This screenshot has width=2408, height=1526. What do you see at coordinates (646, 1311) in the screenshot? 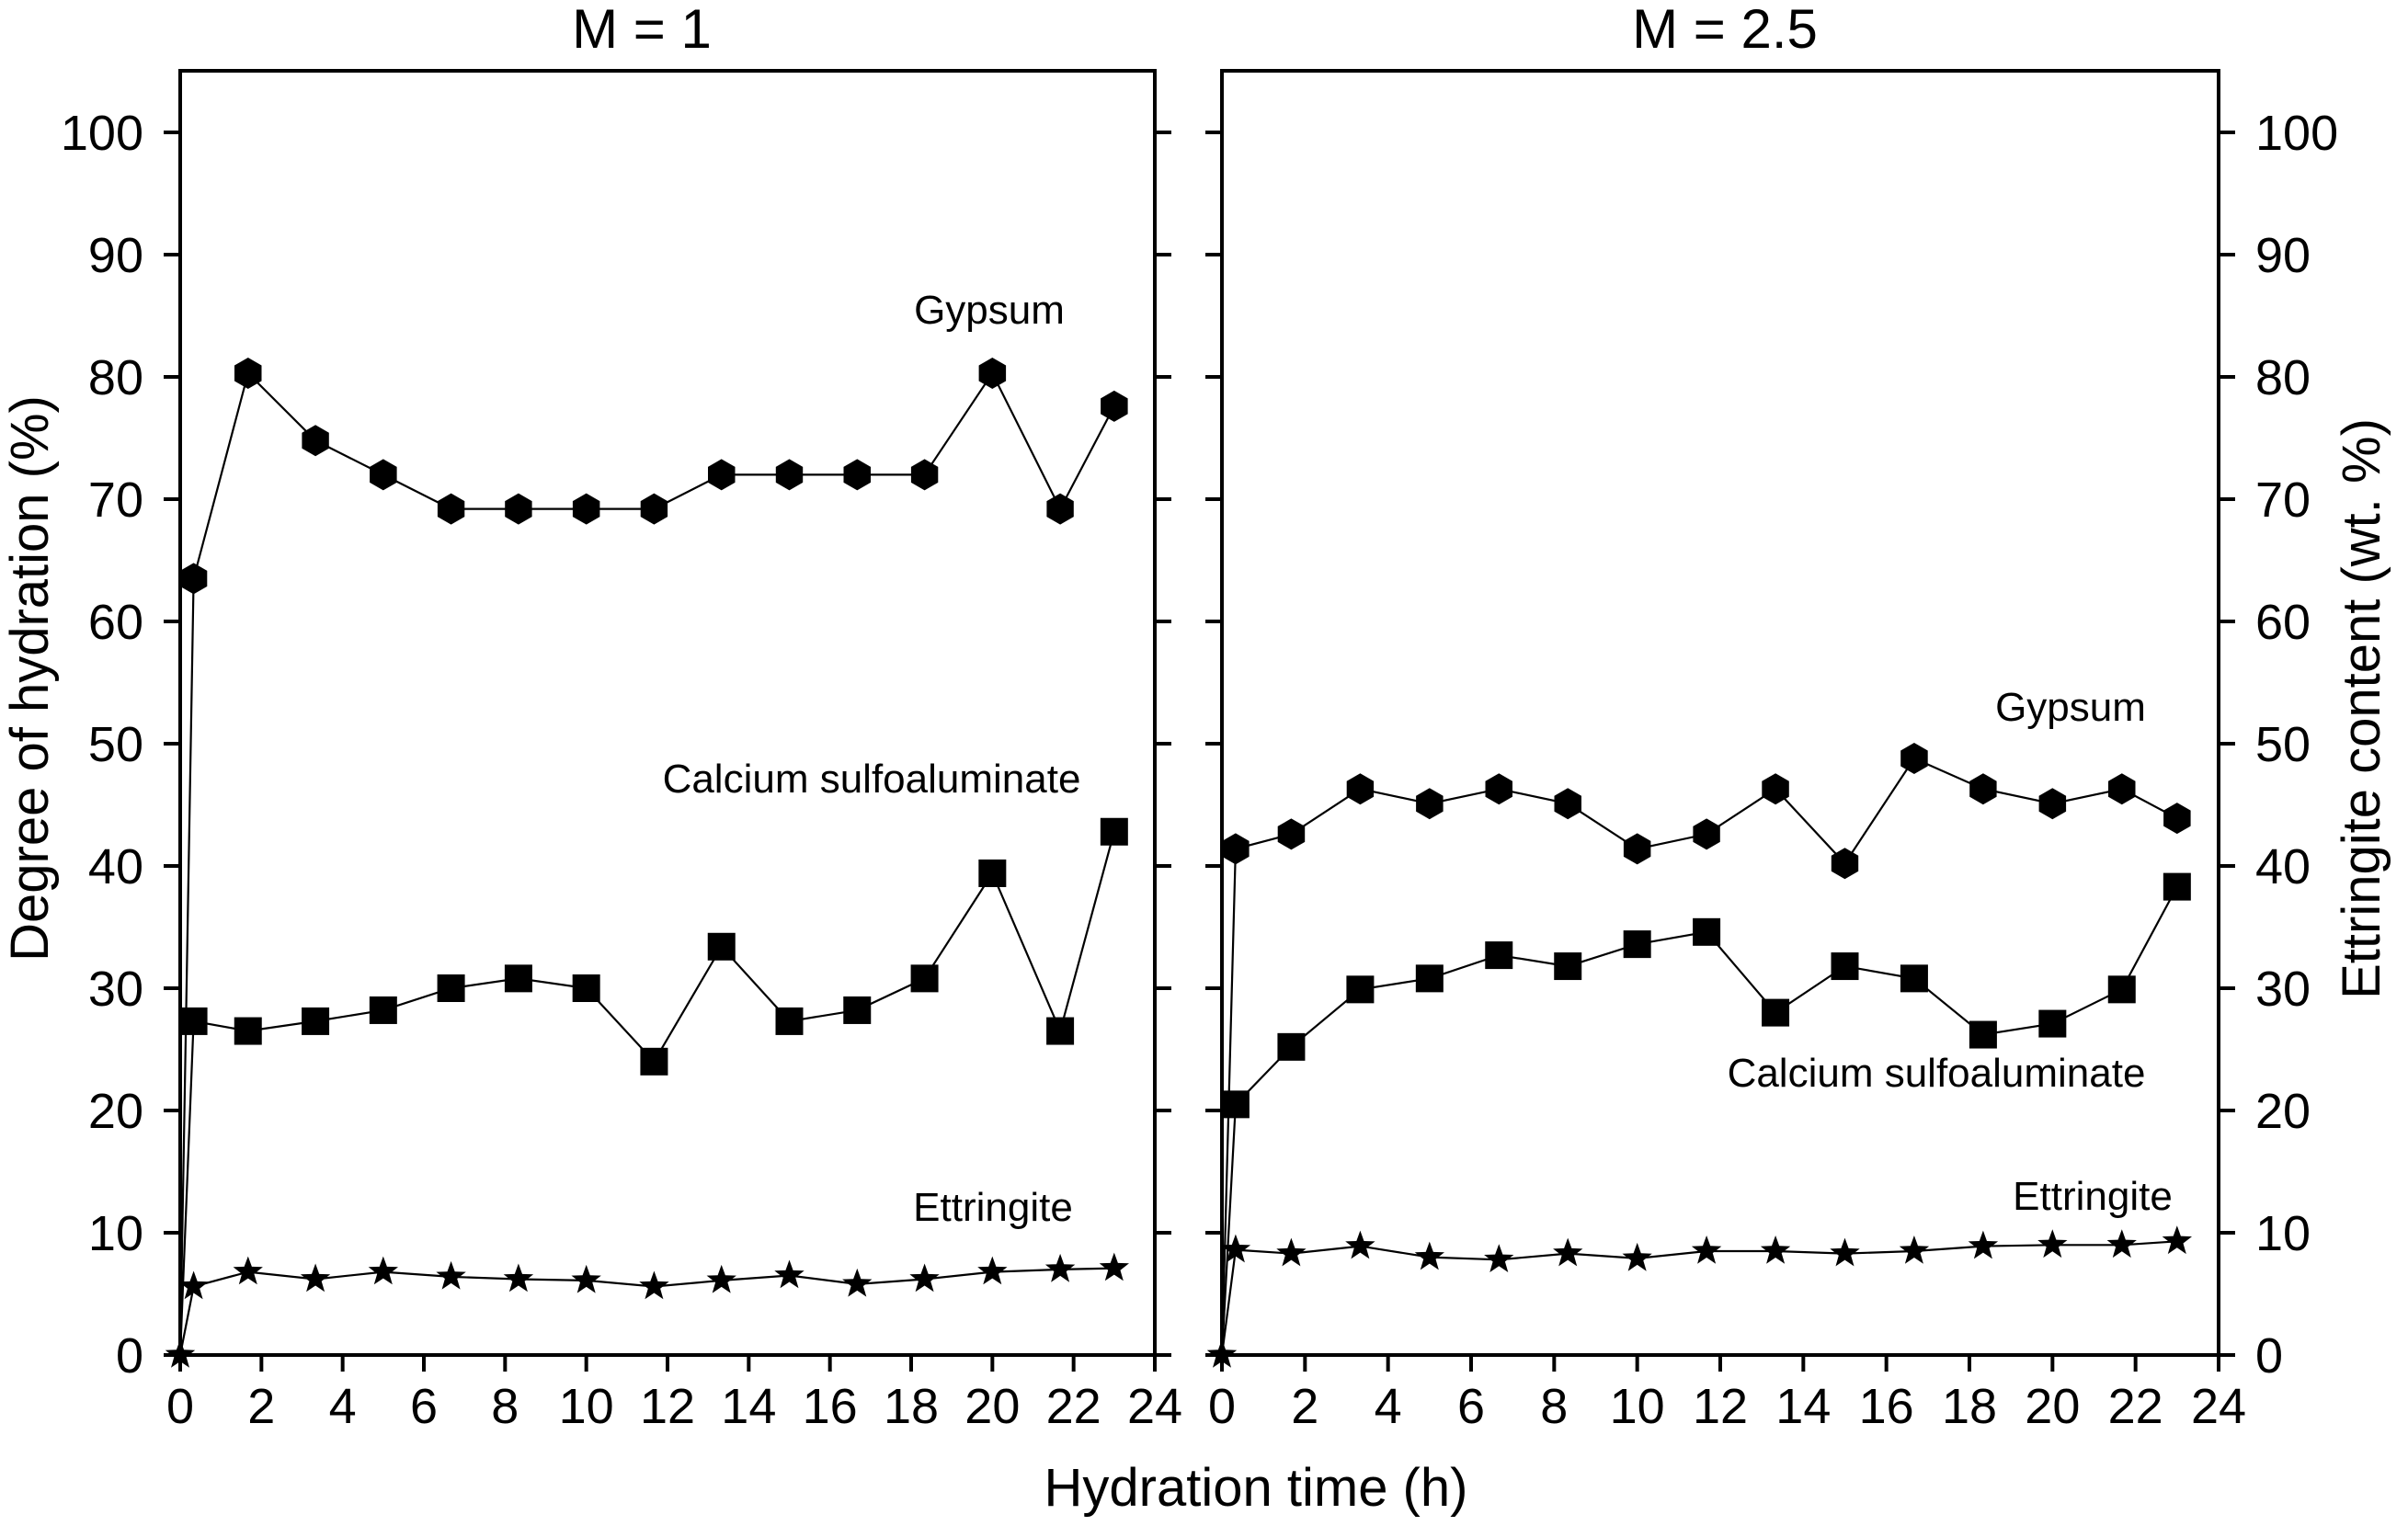
I see `series-line-ettringite-m1` at bounding box center [646, 1311].